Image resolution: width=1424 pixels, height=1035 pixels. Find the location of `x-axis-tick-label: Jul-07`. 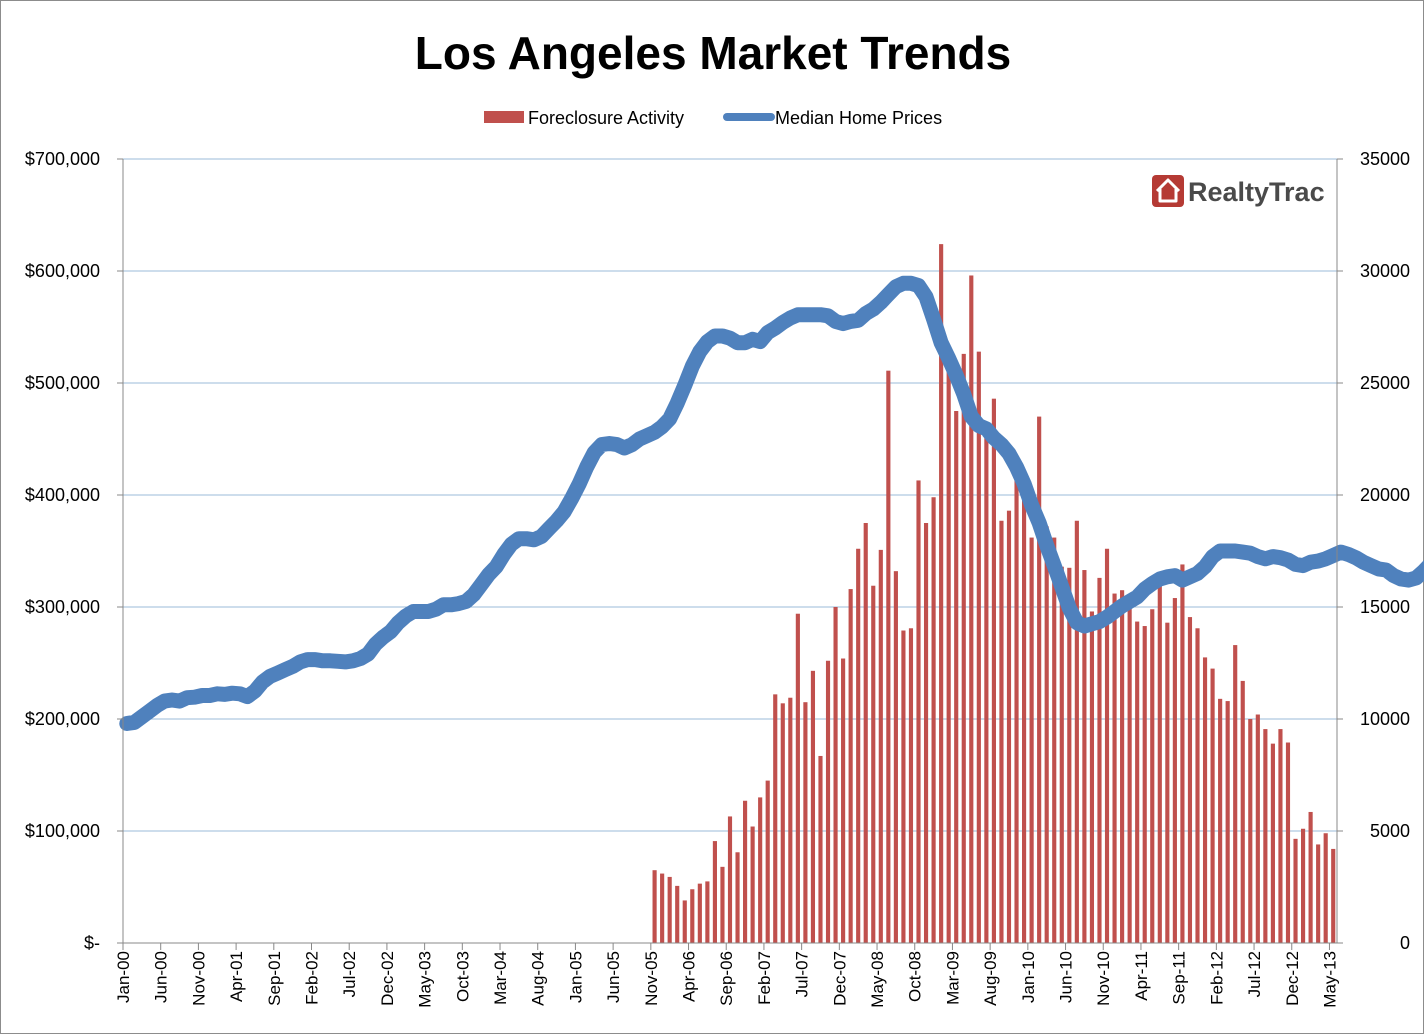

x-axis-tick-label: Jul-07 is located at coordinates (802, 974).